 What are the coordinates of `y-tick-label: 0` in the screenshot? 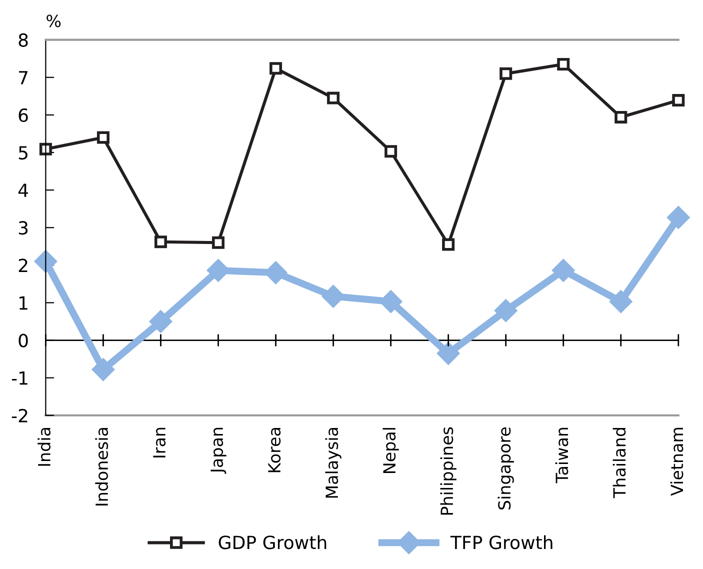 It's located at (23, 341).